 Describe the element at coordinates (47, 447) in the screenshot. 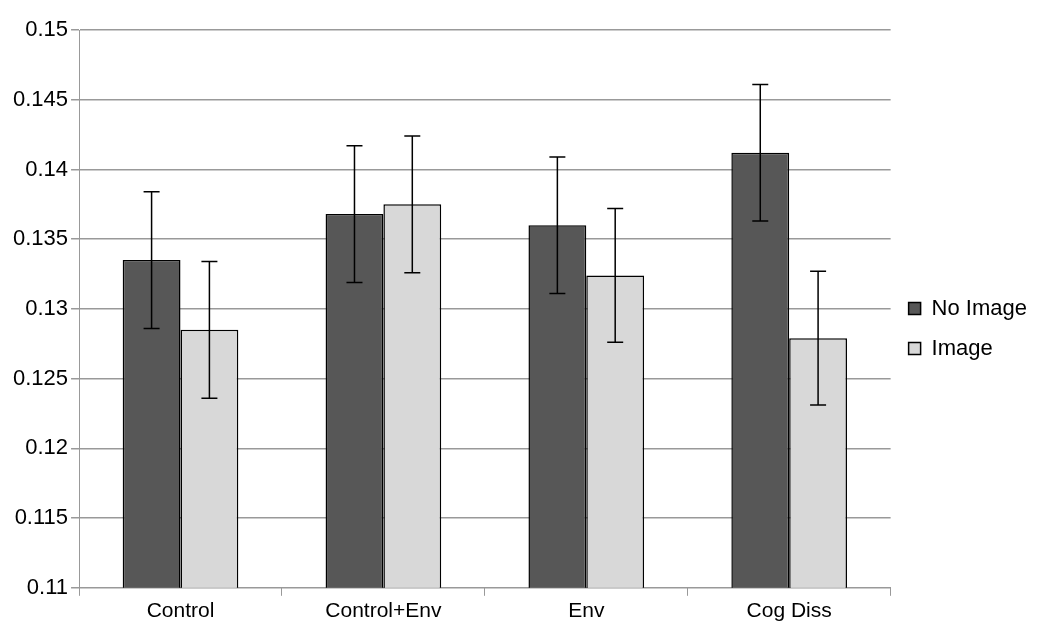

I see `y-tick-label: 0.12` at that location.